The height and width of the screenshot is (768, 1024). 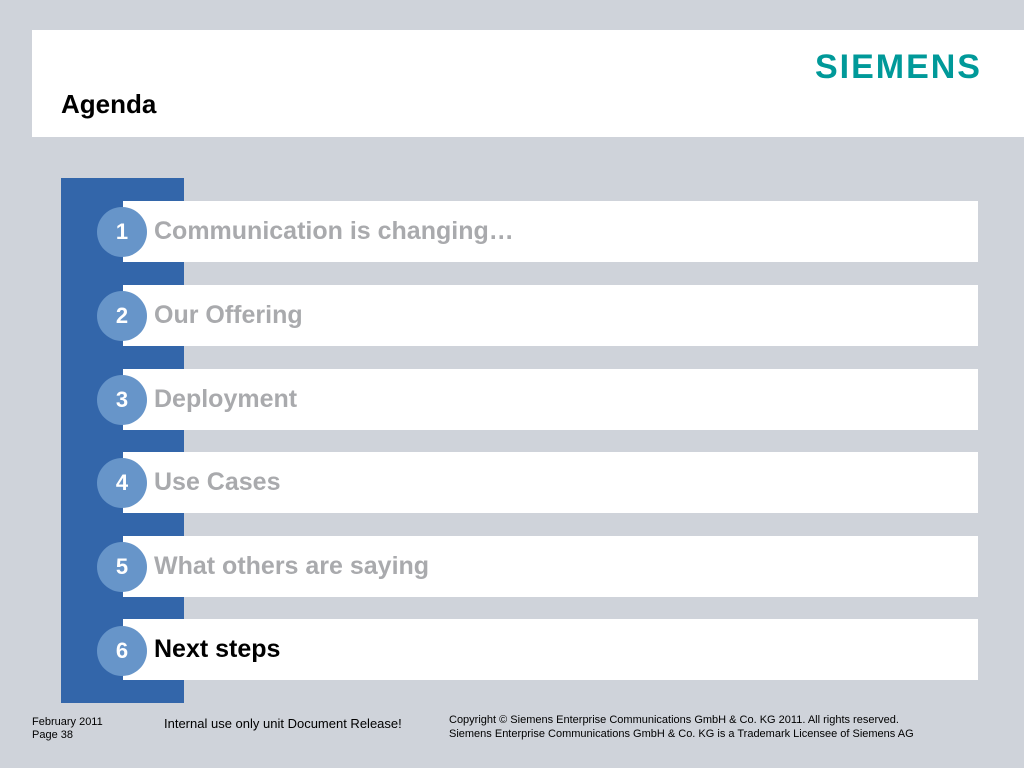 I want to click on agenda-number-badge: 1, so click(x=122, y=232).